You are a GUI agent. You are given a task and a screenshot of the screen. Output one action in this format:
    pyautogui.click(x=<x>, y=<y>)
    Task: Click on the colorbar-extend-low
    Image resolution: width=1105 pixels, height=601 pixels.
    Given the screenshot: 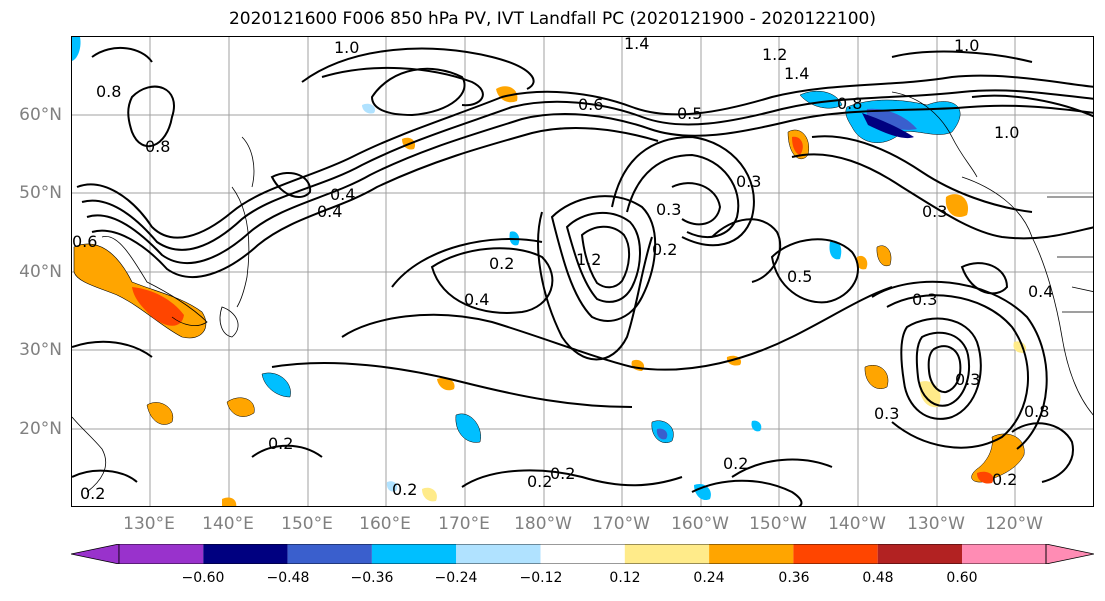 What is the action you would take?
    pyautogui.click(x=95, y=554)
    